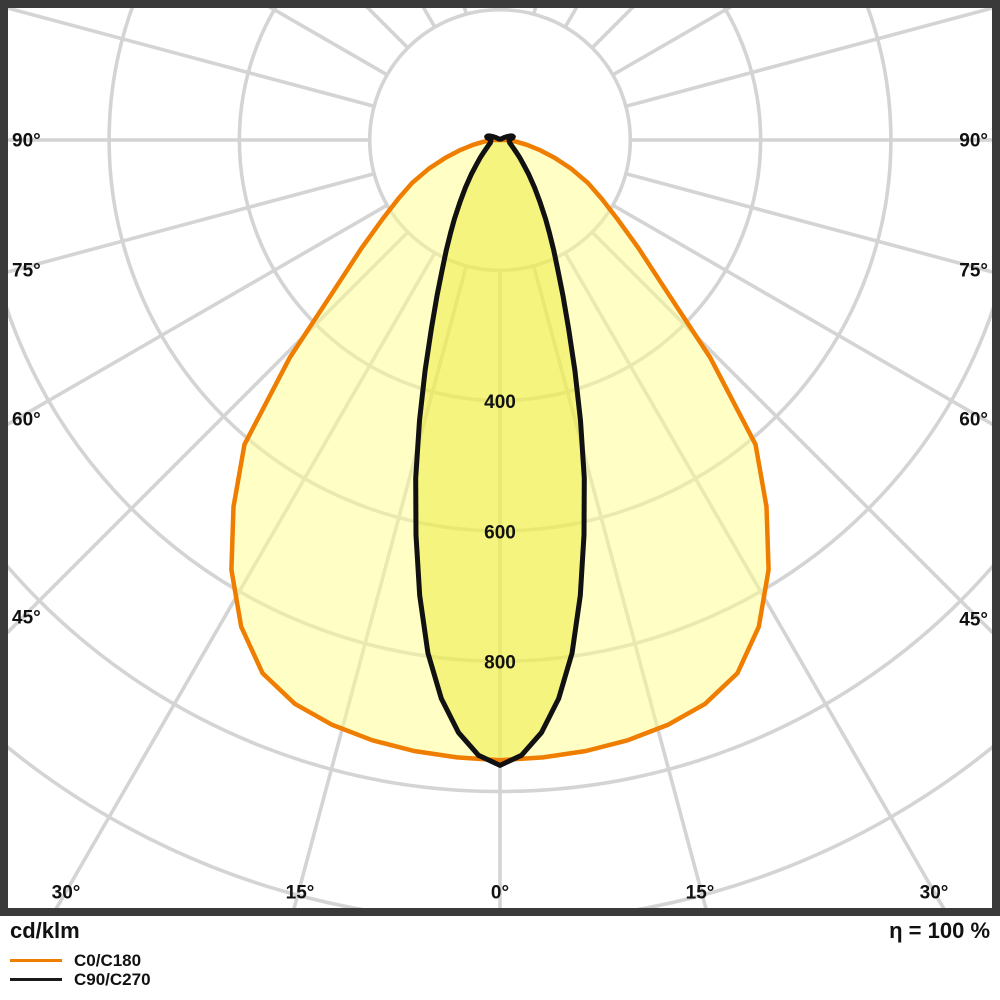 The width and height of the screenshot is (1000, 1000). I want to click on angle-label-0: 90°, so click(26, 141).